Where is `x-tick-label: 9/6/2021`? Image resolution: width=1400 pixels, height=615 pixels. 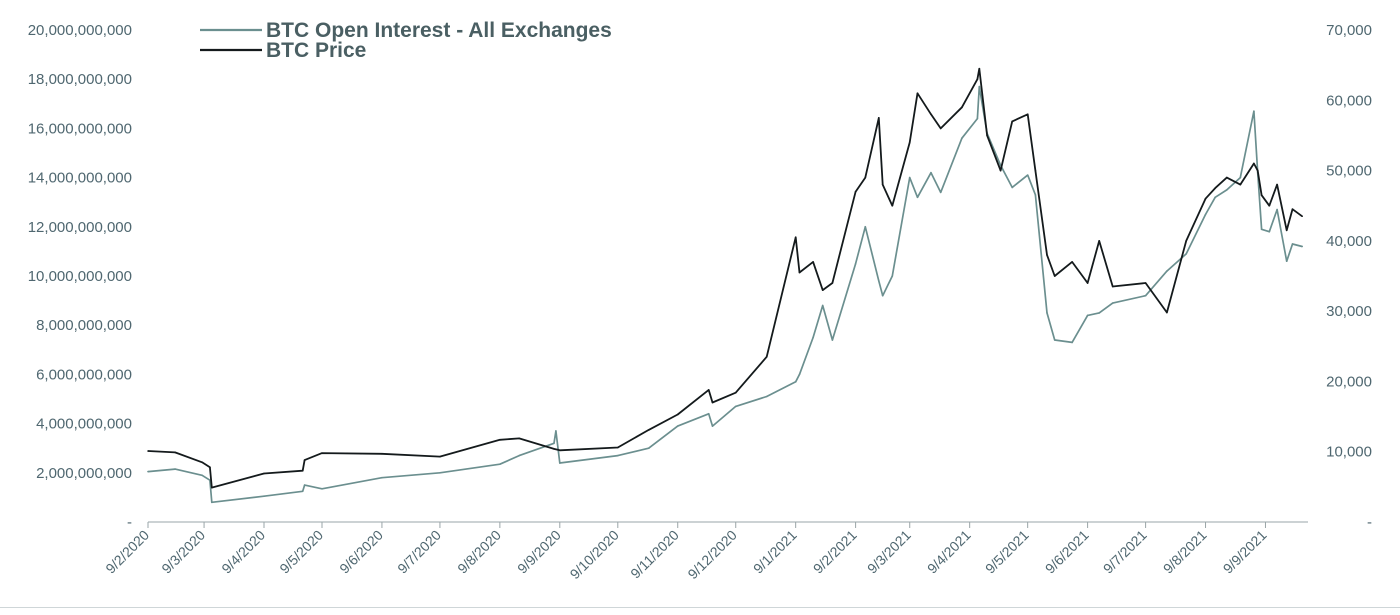
x-tick-label: 9/6/2021 is located at coordinates (1067, 552).